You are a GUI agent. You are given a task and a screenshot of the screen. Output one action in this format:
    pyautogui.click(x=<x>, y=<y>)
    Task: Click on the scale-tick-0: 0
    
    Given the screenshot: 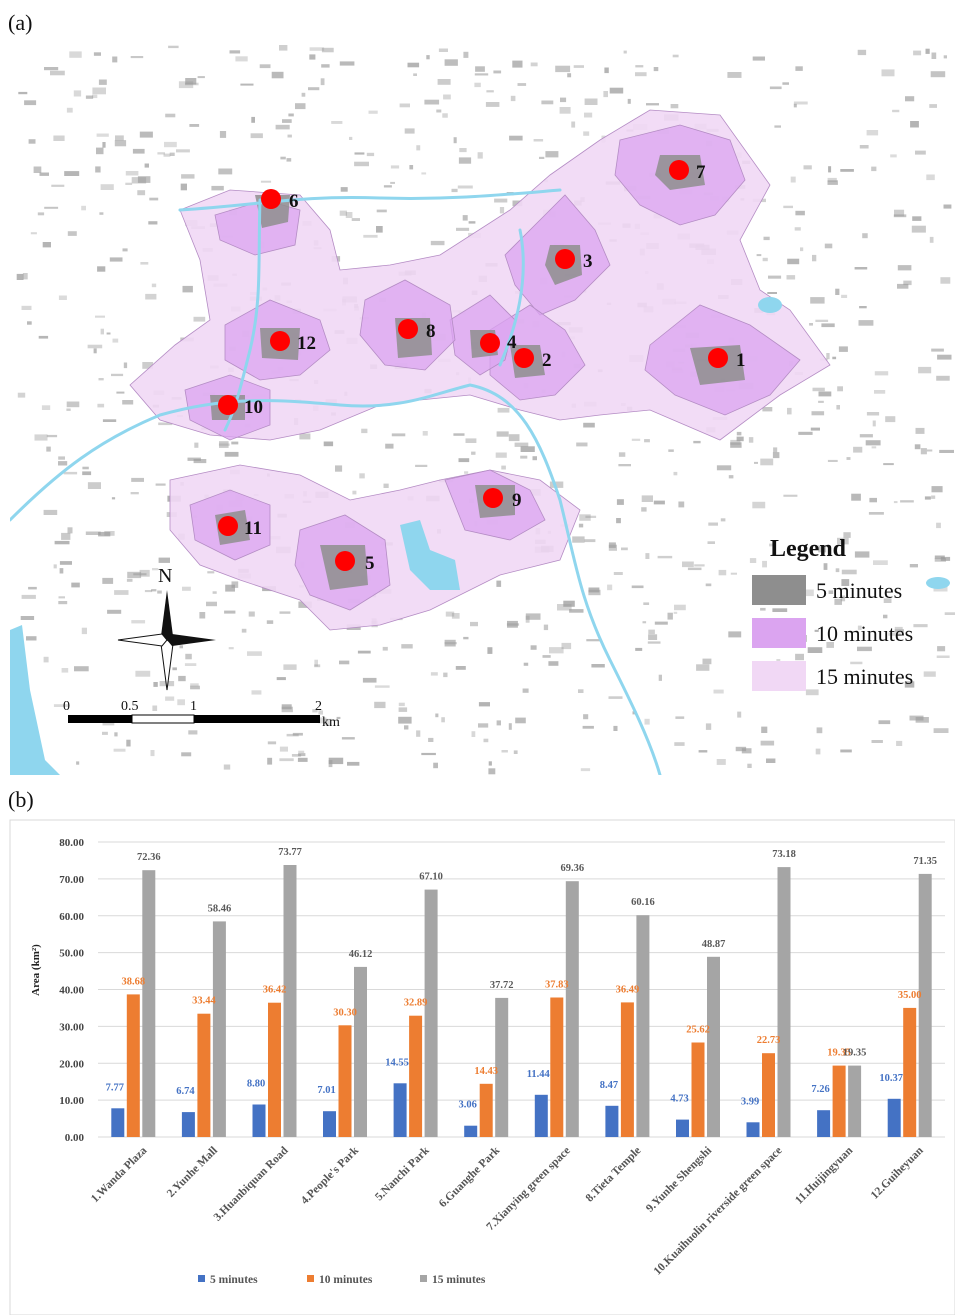 What is the action you would take?
    pyautogui.click(x=66, y=706)
    